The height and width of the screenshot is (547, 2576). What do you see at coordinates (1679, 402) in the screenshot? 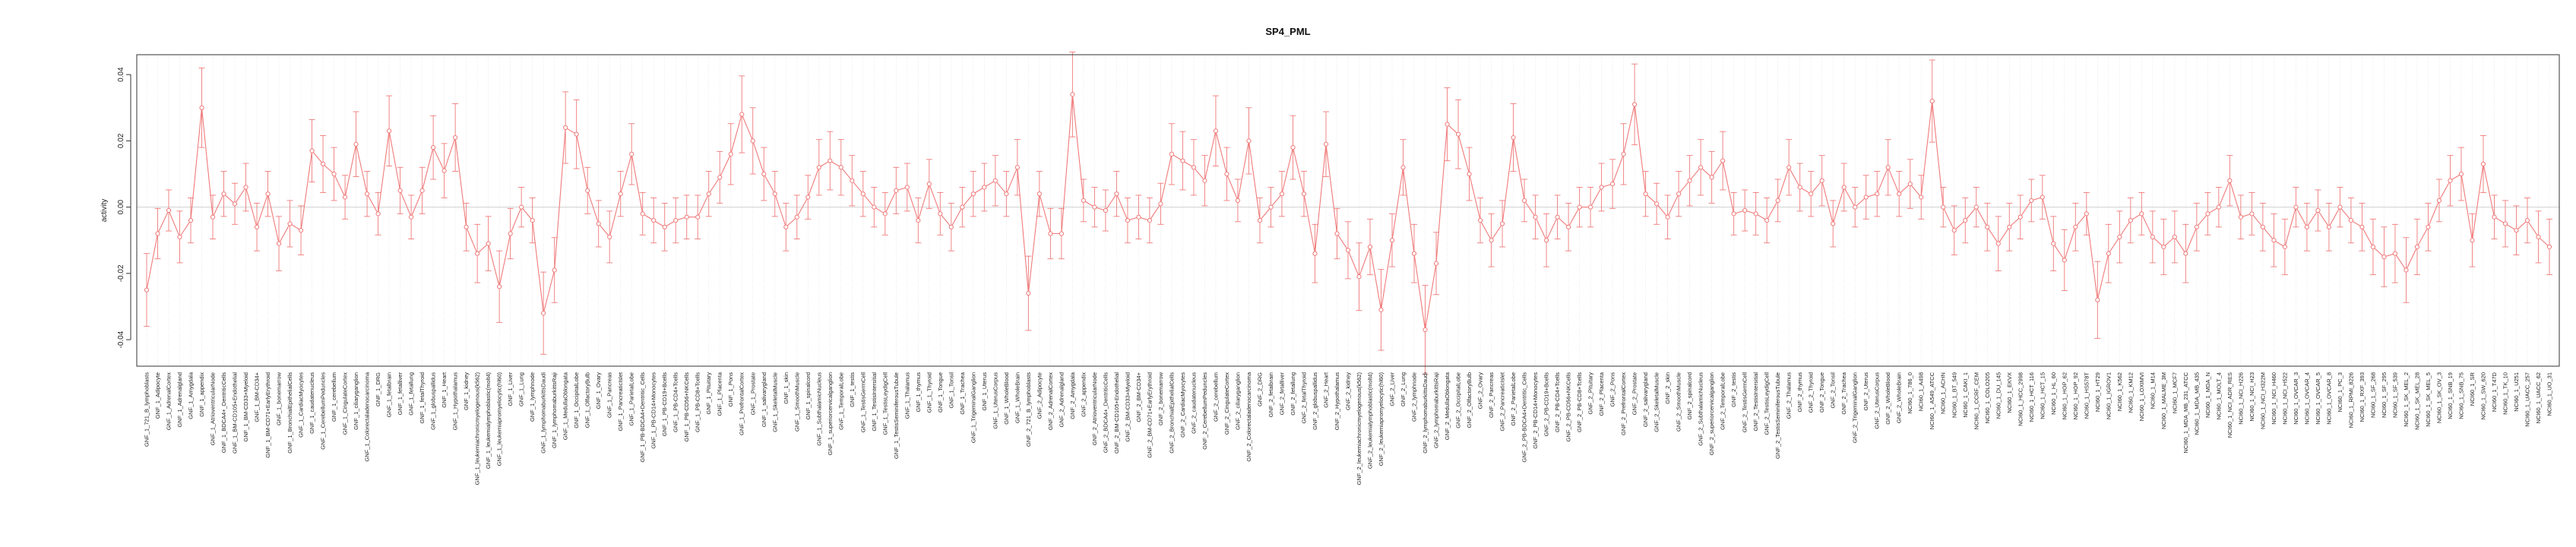
I see `x-tick-label: GNF_2_SmoothMuscle` at bounding box center [1679, 402].